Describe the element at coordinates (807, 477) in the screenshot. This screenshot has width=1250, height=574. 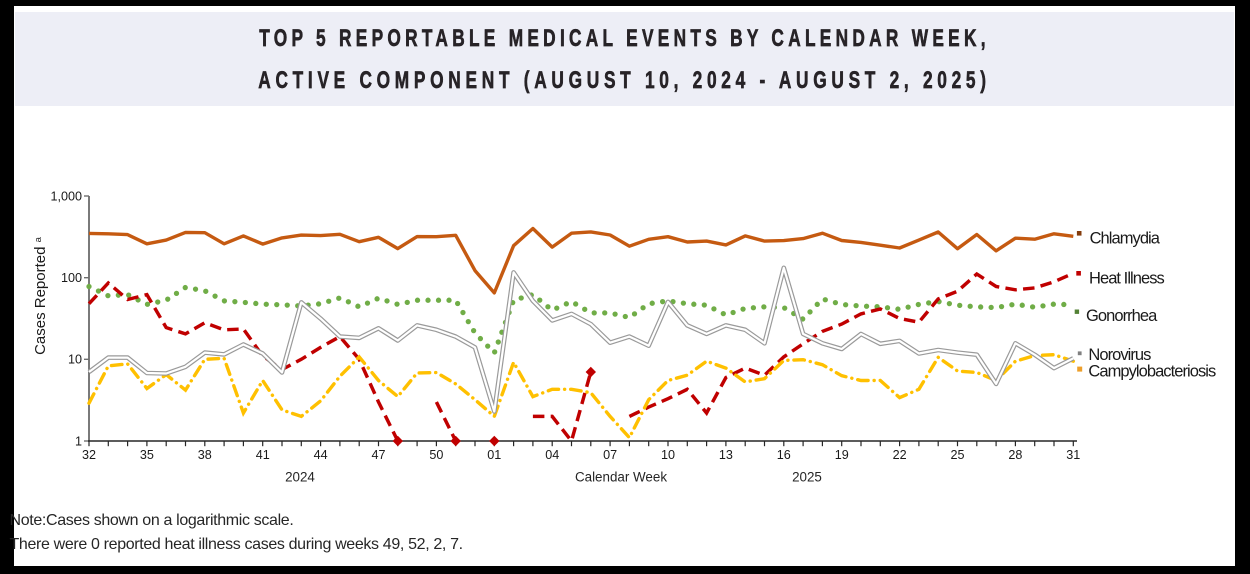
I see `svg-text: 2025` at that location.